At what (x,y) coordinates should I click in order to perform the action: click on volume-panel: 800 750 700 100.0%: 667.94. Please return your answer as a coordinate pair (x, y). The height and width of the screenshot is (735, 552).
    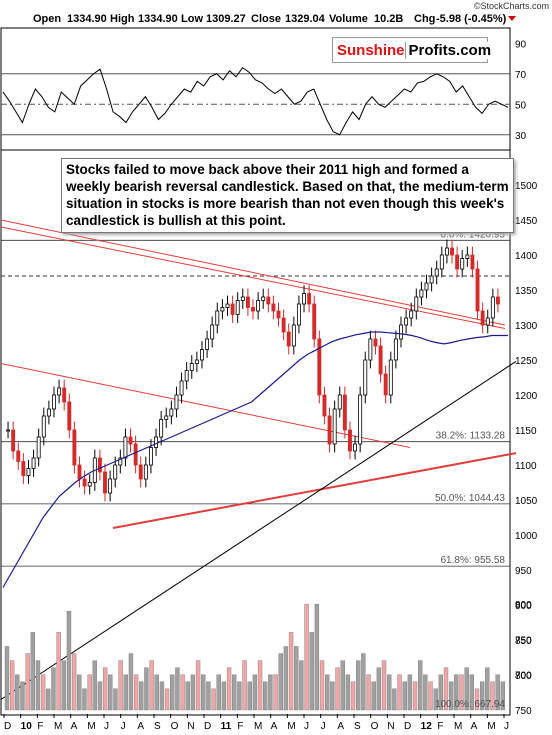
    Looking at the image, I should click on (268, 655).